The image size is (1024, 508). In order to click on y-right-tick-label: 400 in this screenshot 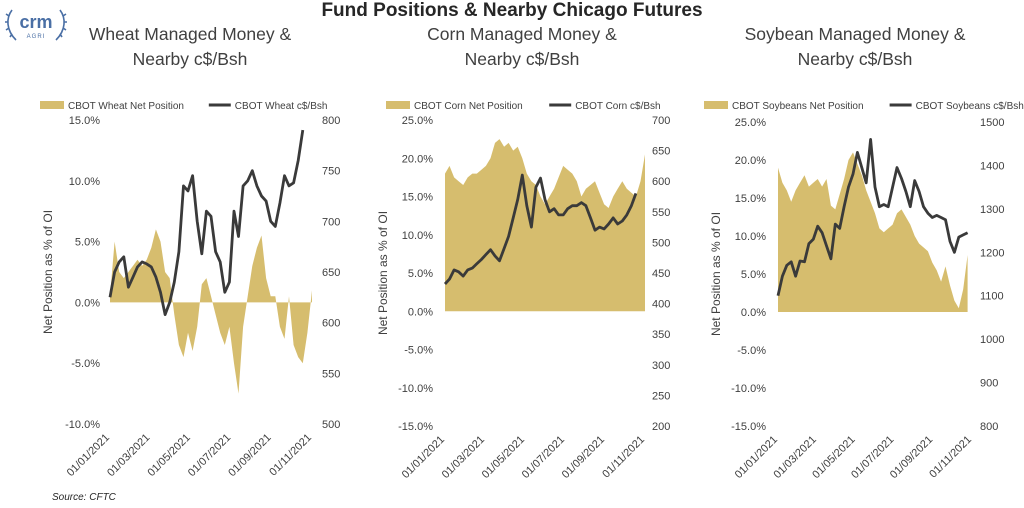, I will do `click(661, 305)`.